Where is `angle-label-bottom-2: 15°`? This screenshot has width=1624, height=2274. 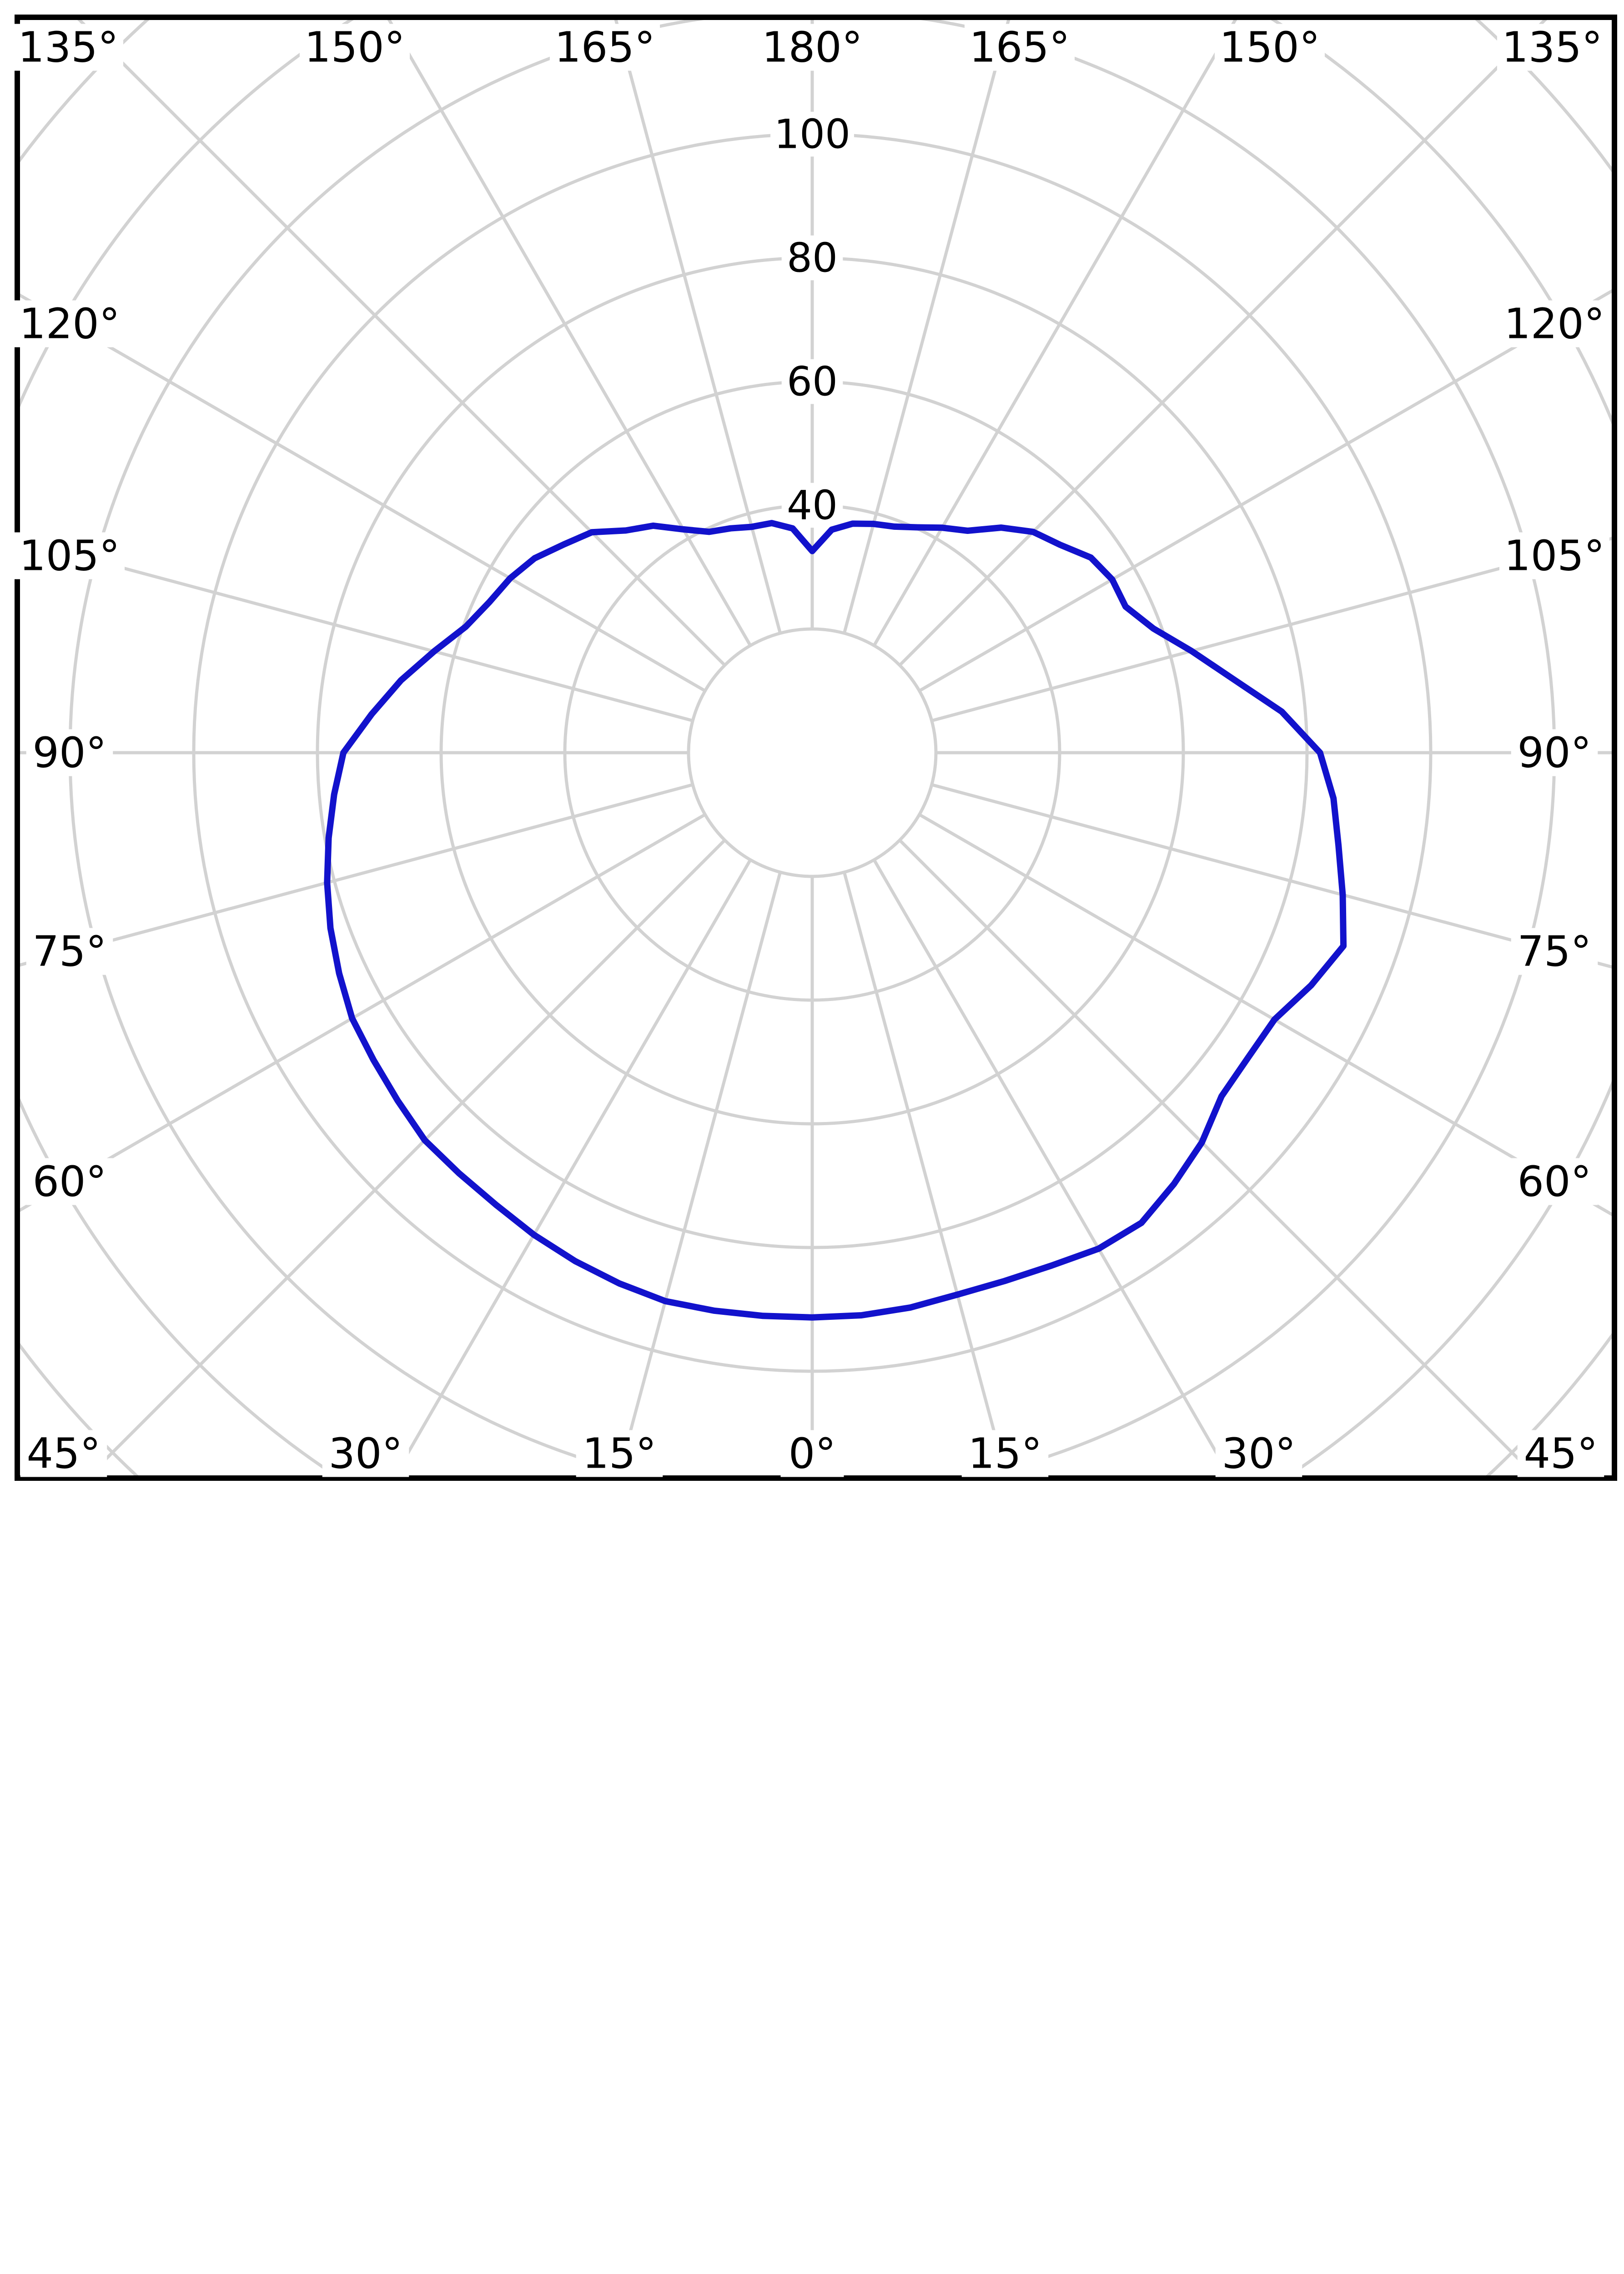 angle-label-bottom-2: 15° is located at coordinates (619, 1453).